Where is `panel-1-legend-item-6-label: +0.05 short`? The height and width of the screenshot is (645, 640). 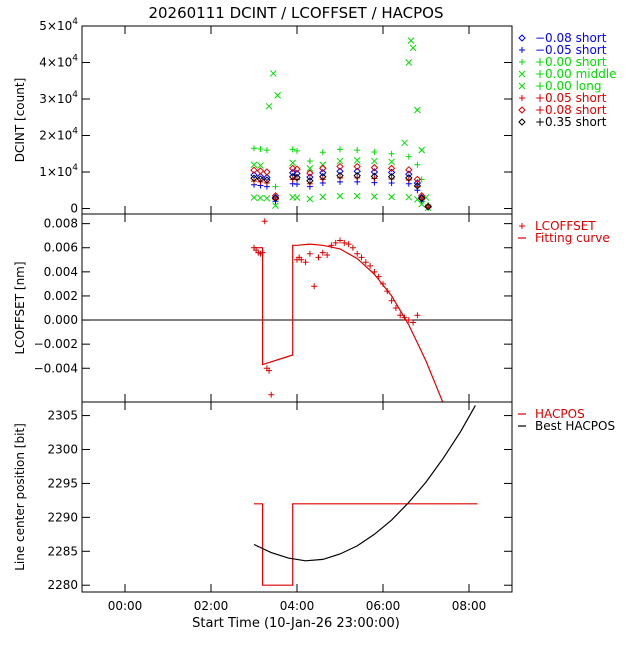 panel-1-legend-item-6-label: +0.05 short is located at coordinates (571, 98).